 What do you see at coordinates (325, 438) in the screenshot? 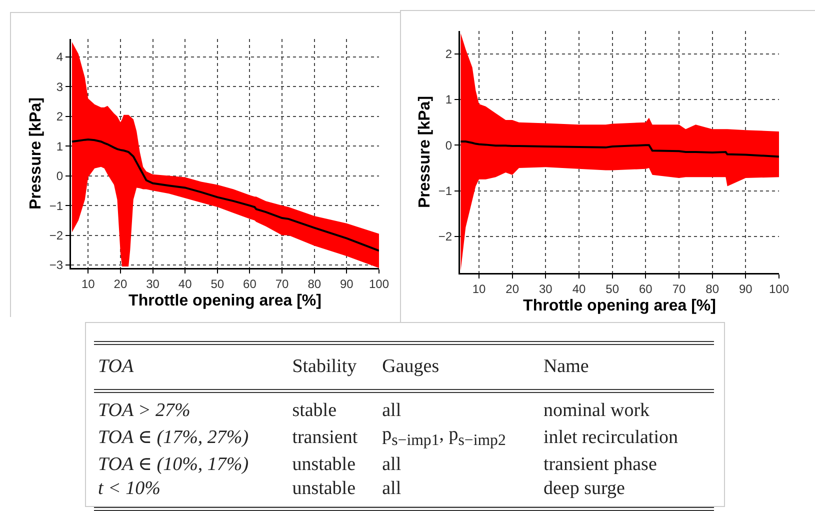
I see `text: transient` at bounding box center [325, 438].